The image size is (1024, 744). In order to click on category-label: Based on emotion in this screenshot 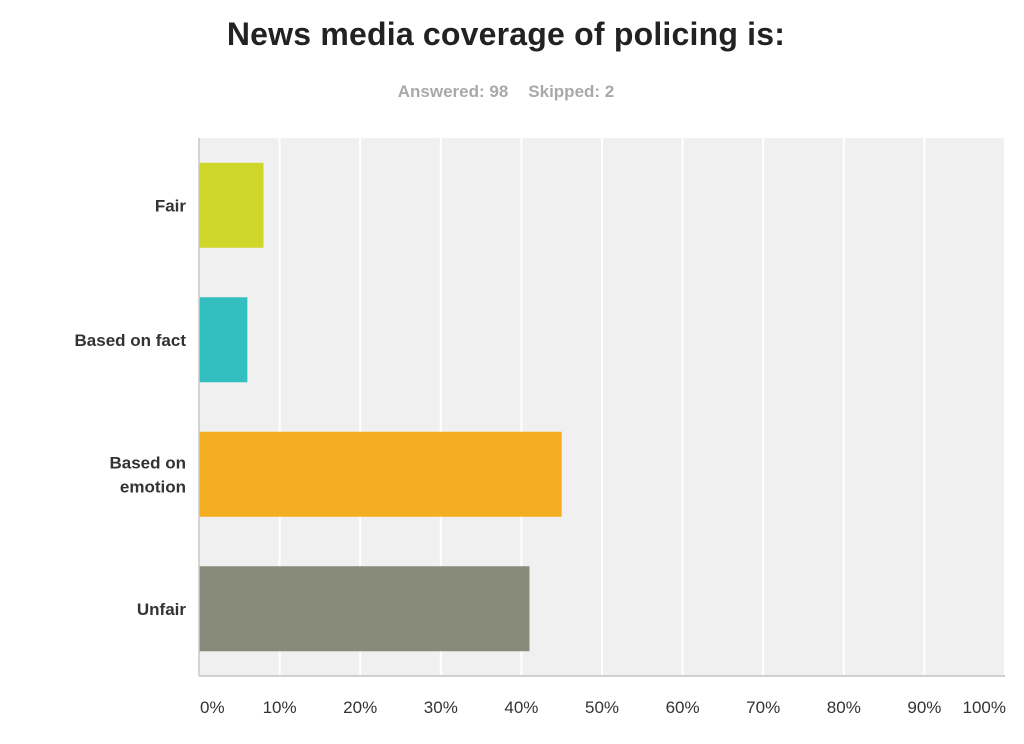, I will do `click(147, 474)`.